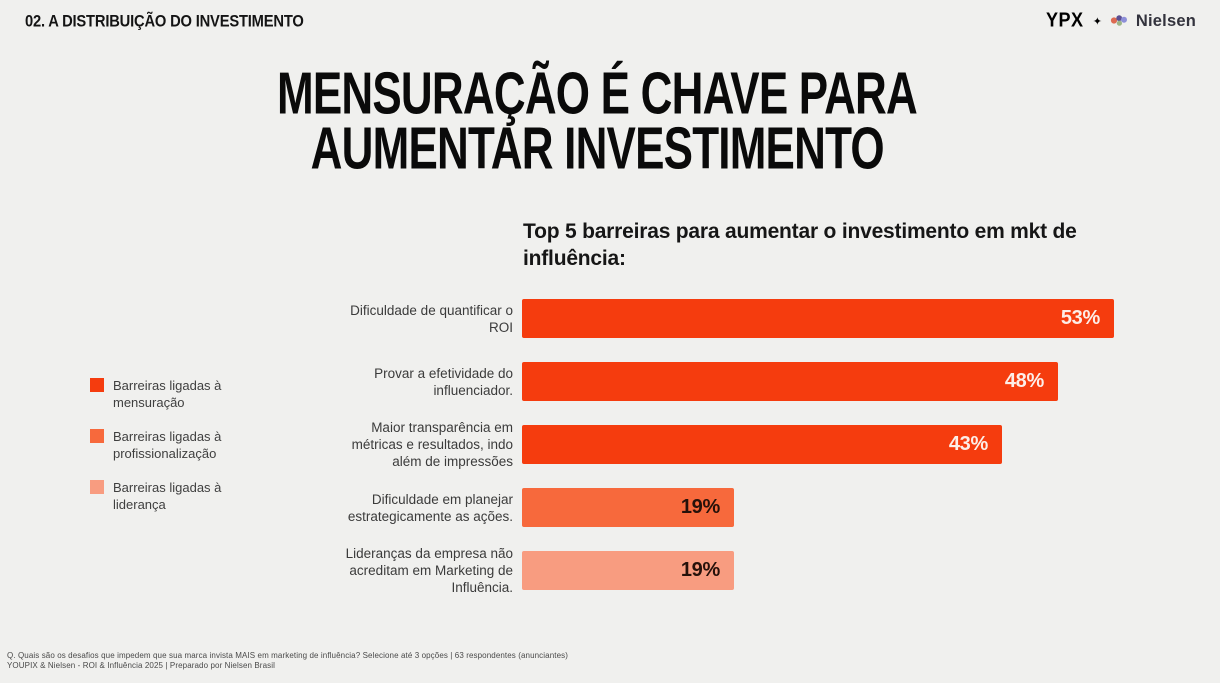 The width and height of the screenshot is (1220, 683). I want to click on legend-label: Barreiras ligadas à profissionalização, so click(167, 445).